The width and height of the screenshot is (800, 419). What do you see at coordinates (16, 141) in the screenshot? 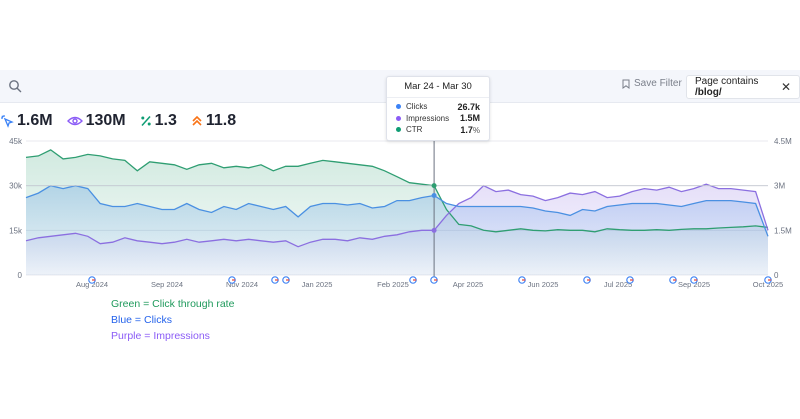
I see `y-axis-left-tick: 45k` at bounding box center [16, 141].